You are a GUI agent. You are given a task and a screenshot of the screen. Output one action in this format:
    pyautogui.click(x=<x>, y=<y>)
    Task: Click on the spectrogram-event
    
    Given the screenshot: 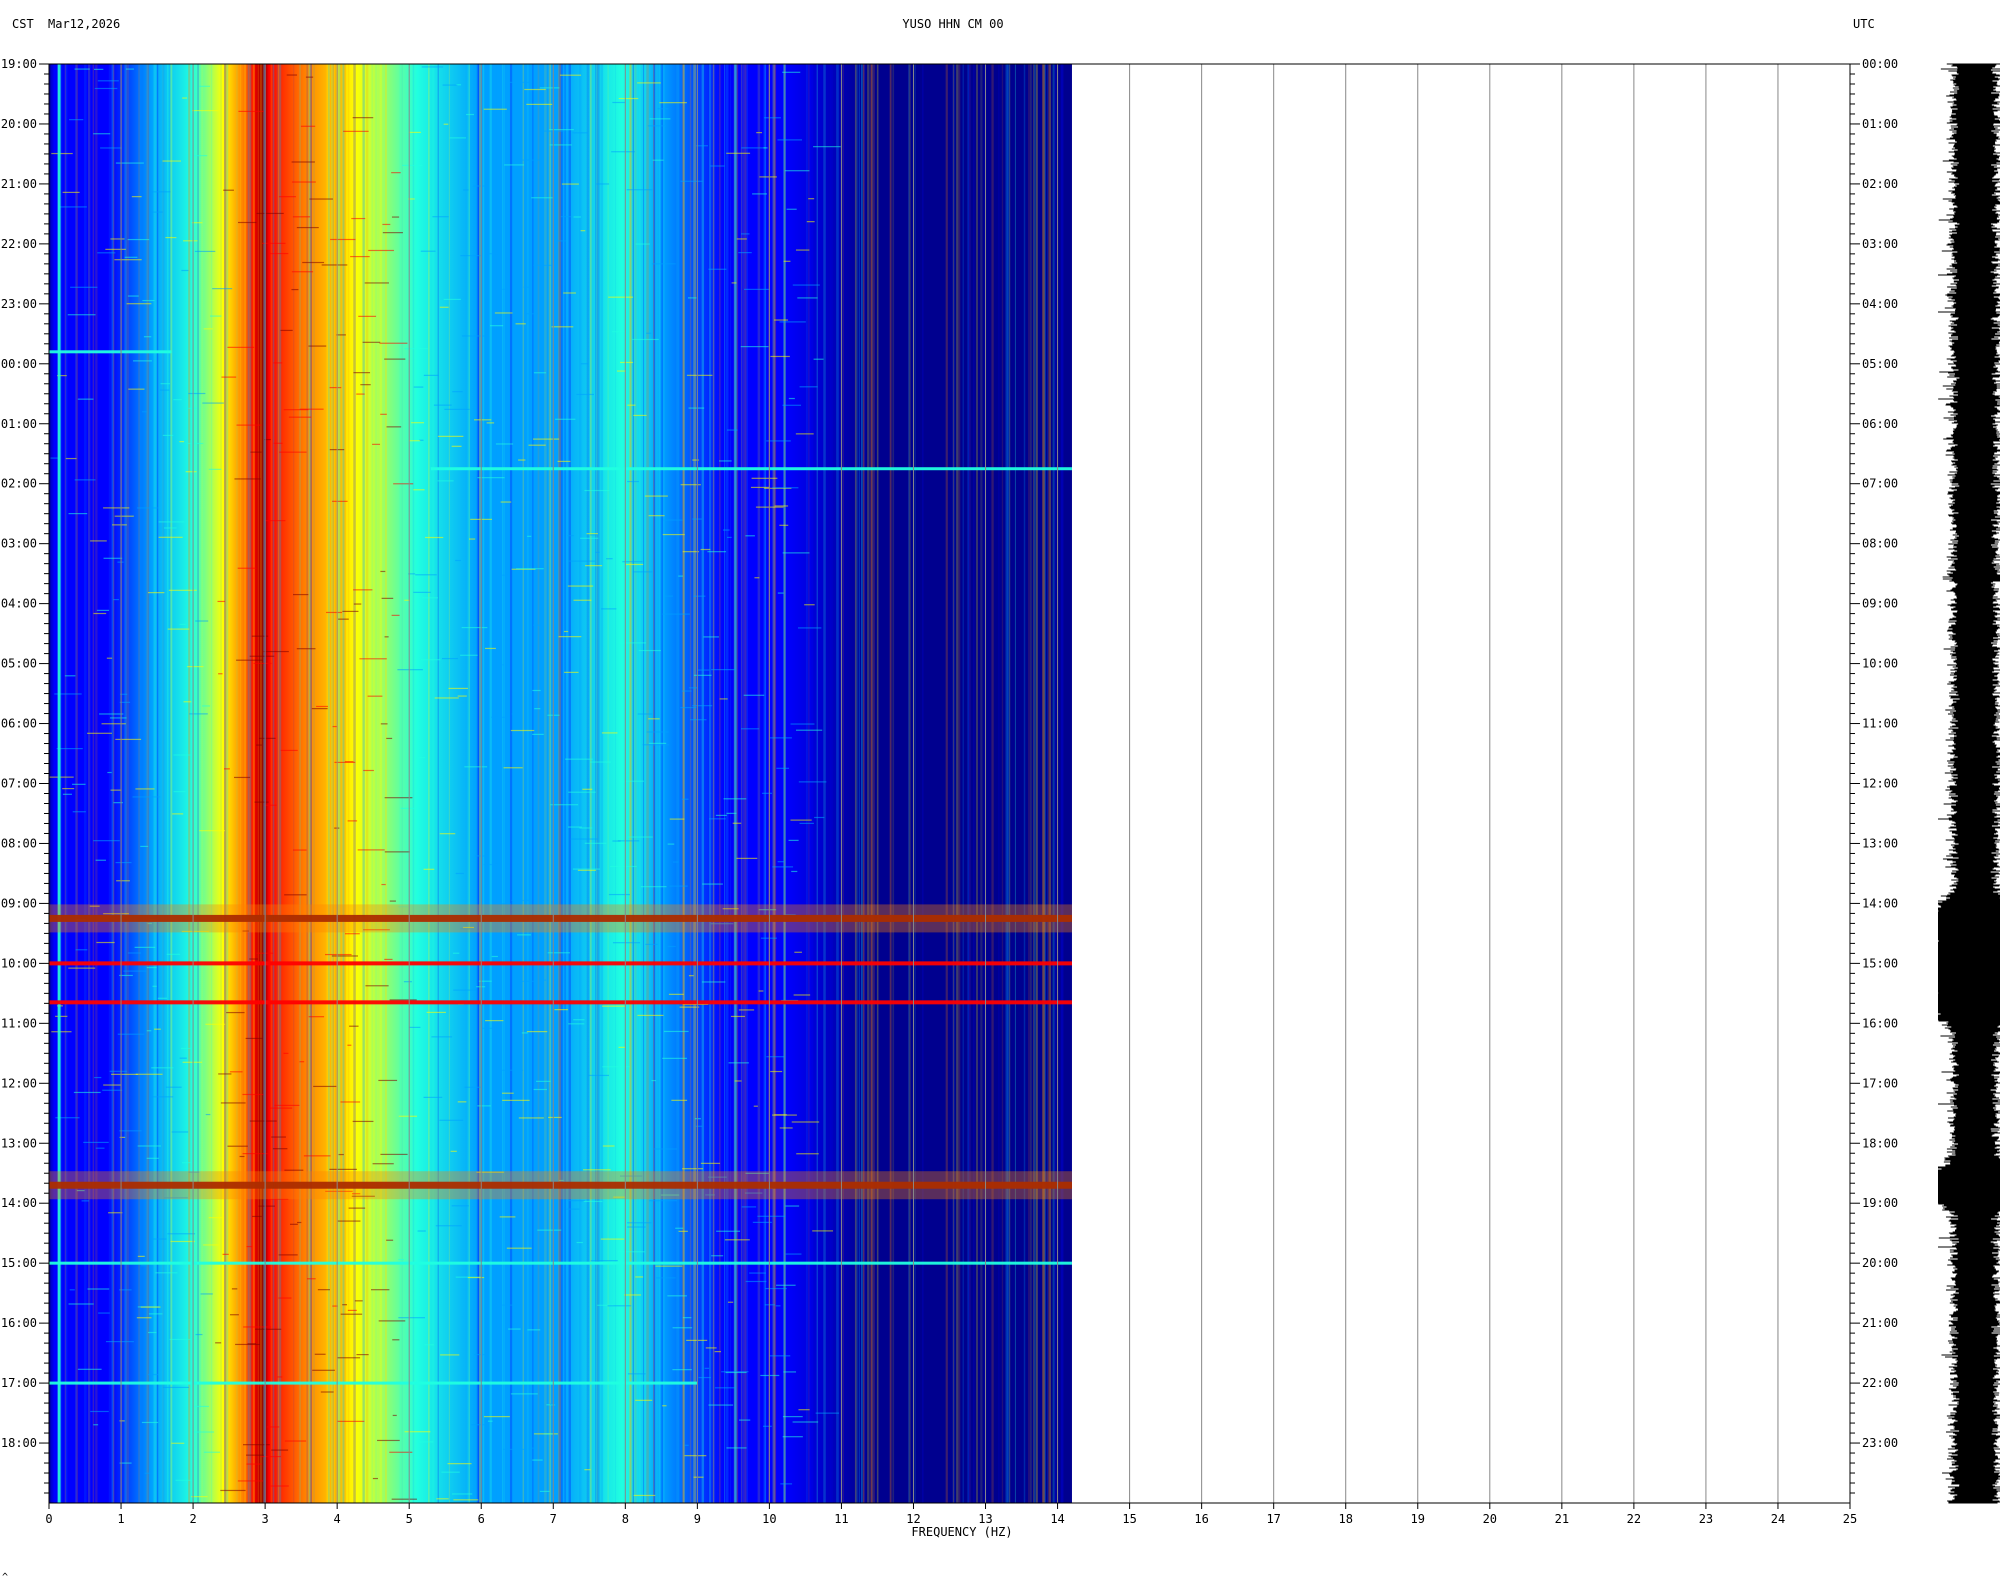 What is the action you would take?
    pyautogui.click(x=373, y=1383)
    